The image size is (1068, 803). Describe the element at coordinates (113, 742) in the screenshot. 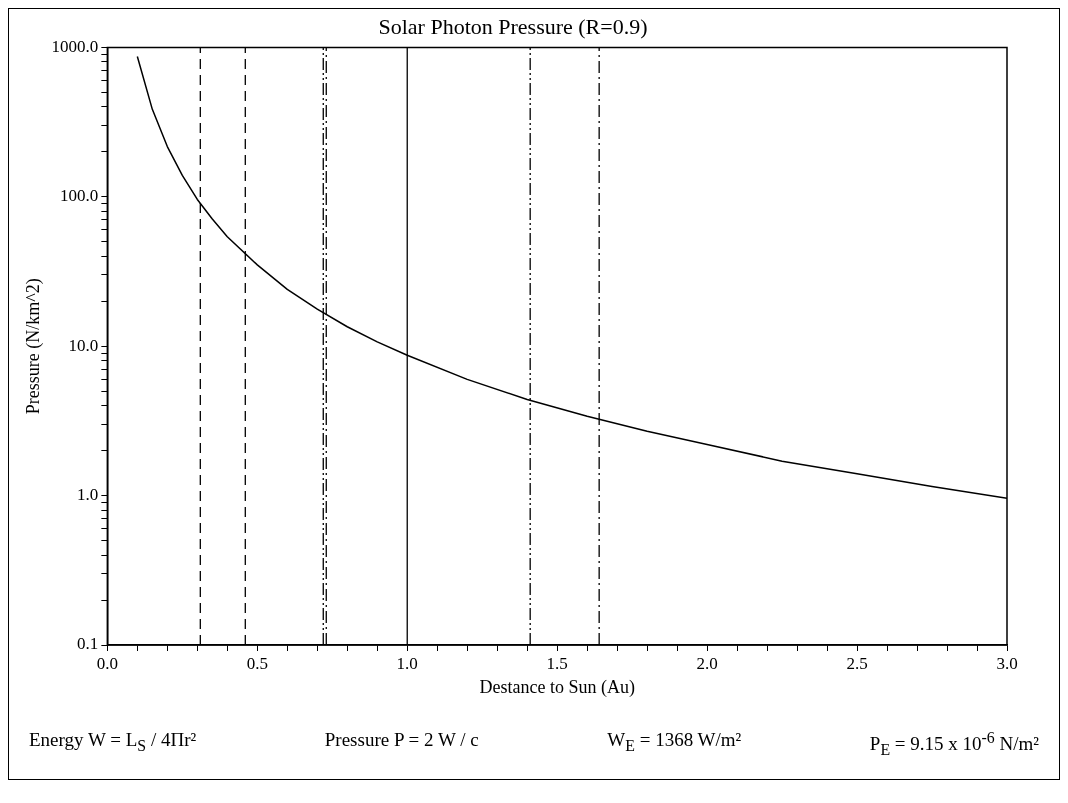

I see `text: Energy W = L$_{S}$ / 4Πr²` at that location.